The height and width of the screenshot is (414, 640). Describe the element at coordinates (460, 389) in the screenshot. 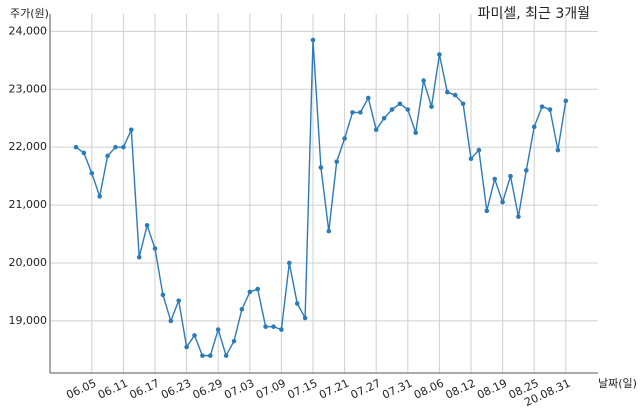

I see `x-tick-label: 08.12` at that location.